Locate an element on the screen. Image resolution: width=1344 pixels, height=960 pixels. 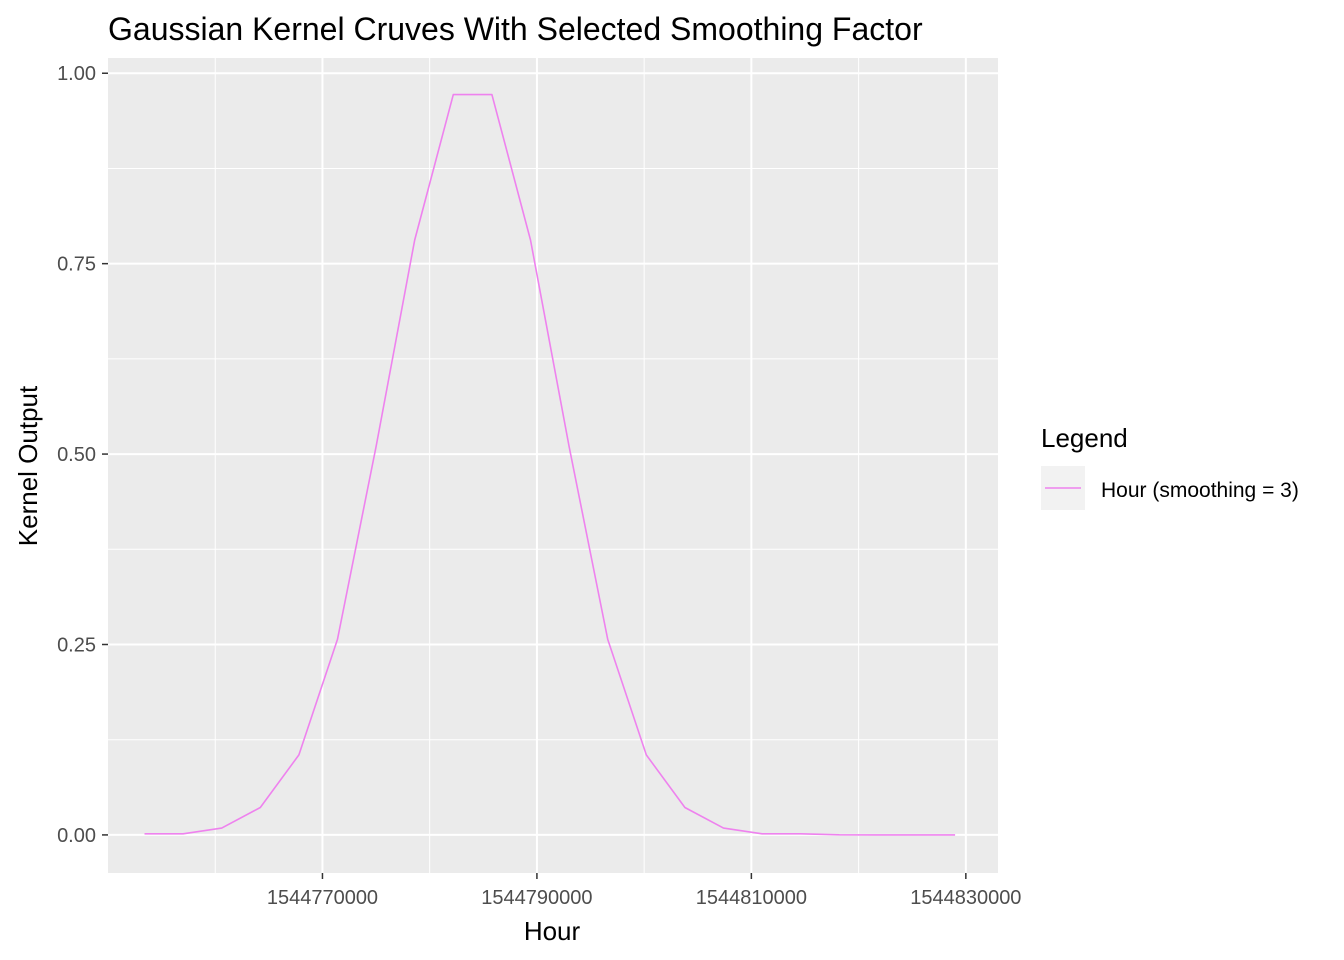
x-tick-label: 1544830000 is located at coordinates (965, 898).